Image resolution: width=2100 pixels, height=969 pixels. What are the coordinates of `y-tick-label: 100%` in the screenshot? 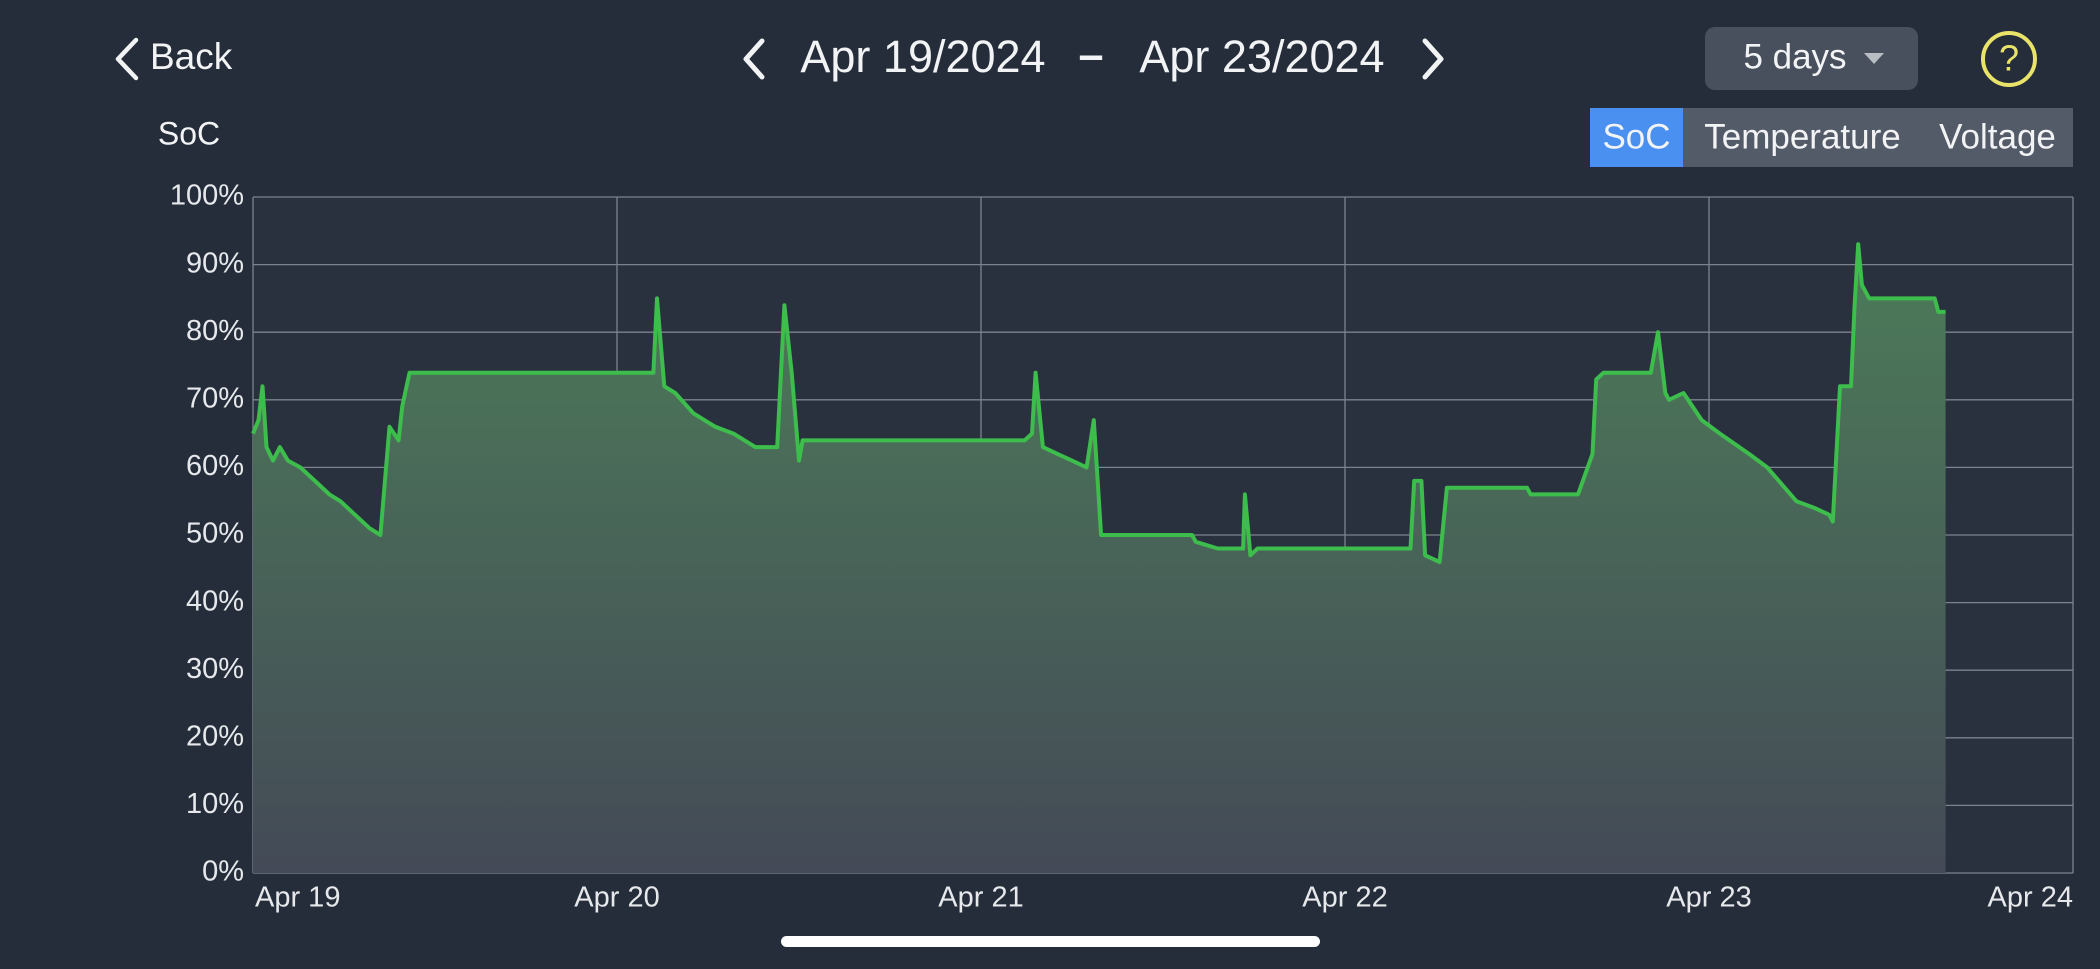 It's located at (207, 196).